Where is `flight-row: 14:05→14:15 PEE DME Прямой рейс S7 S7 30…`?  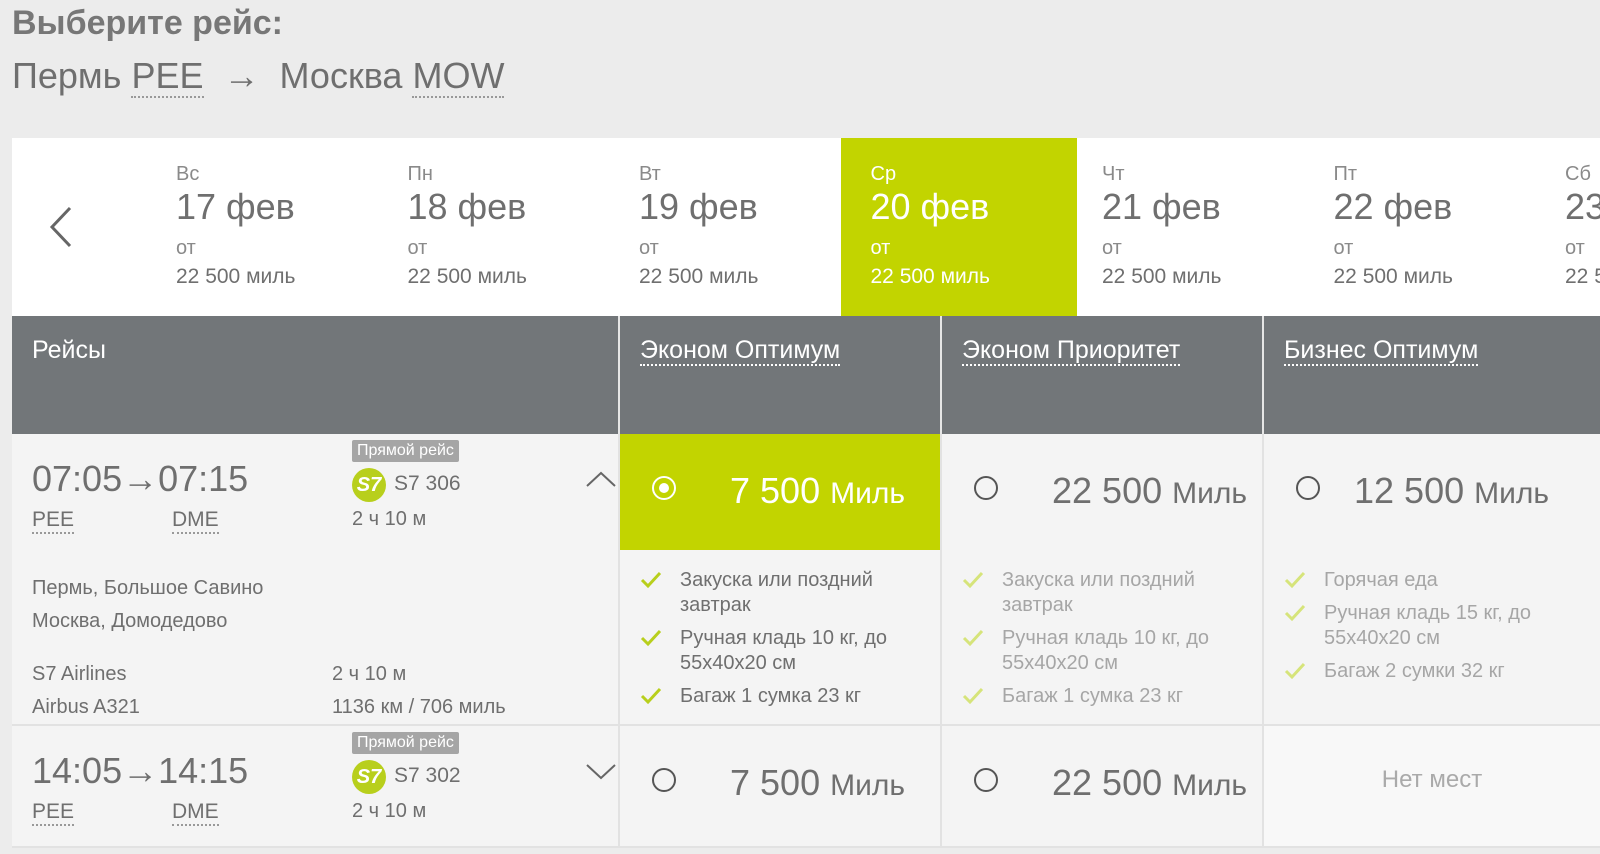 flight-row: 14:05→14:15 PEE DME Прямой рейс S7 S7 30… is located at coordinates (806, 787).